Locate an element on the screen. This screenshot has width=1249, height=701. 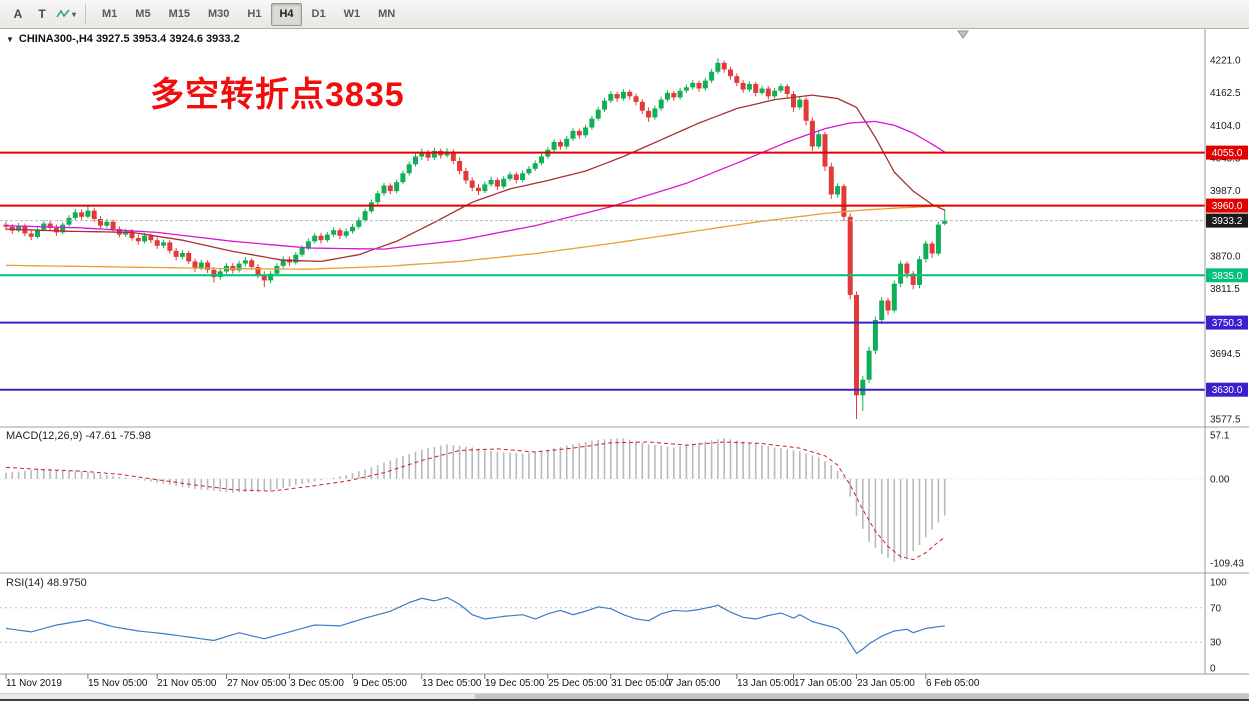
horizontal-scrollbar is located at coordinates (624, 696).